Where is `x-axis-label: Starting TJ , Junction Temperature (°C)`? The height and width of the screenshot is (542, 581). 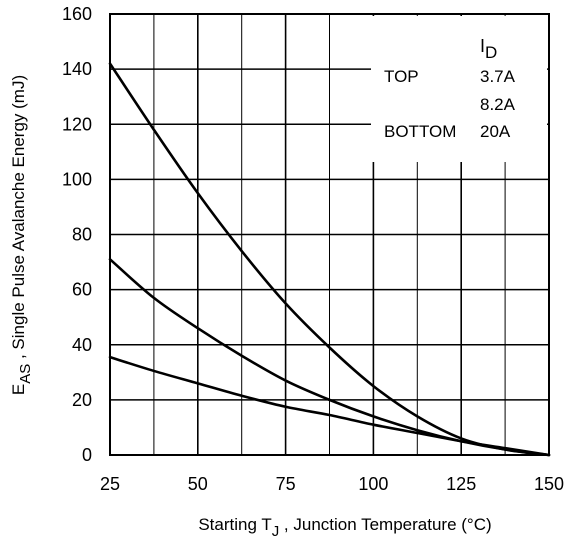 x-axis-label: Starting TJ , Junction Temperature (°C) is located at coordinates (344, 527).